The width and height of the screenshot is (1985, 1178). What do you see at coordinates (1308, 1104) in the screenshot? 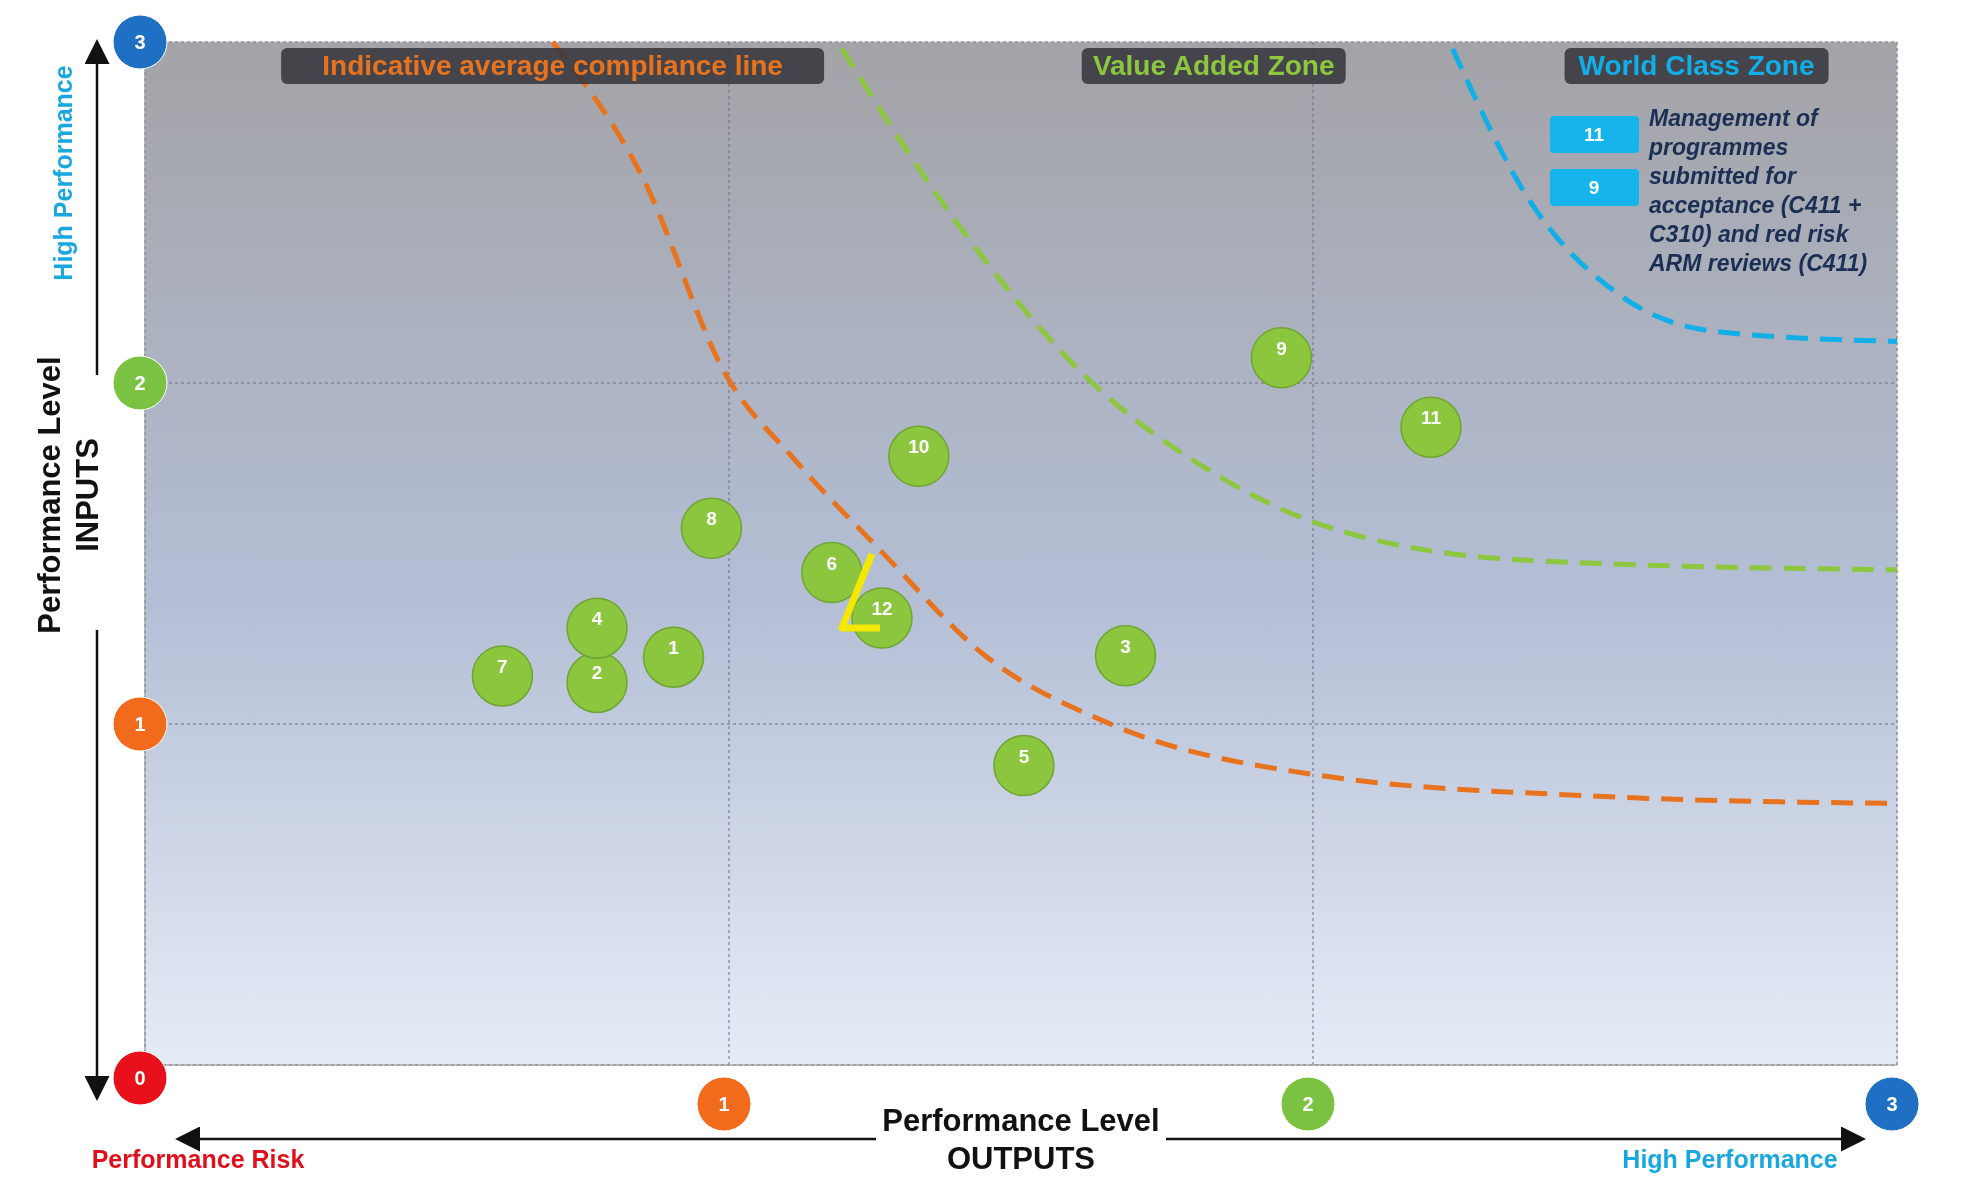
I see `x-tick-label: 2` at bounding box center [1308, 1104].